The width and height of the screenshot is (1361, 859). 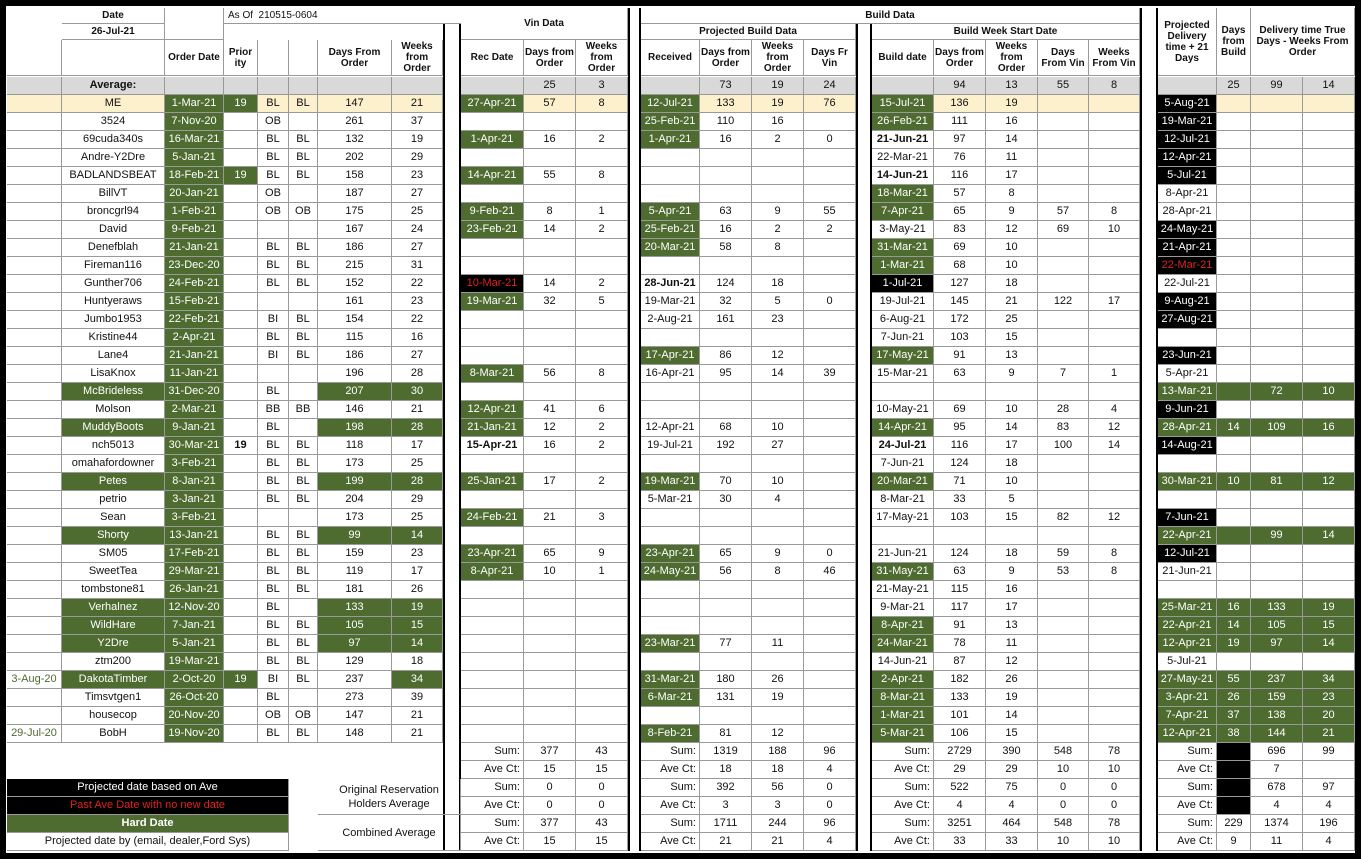 I want to click on cell: 116, so click(x=960, y=446).